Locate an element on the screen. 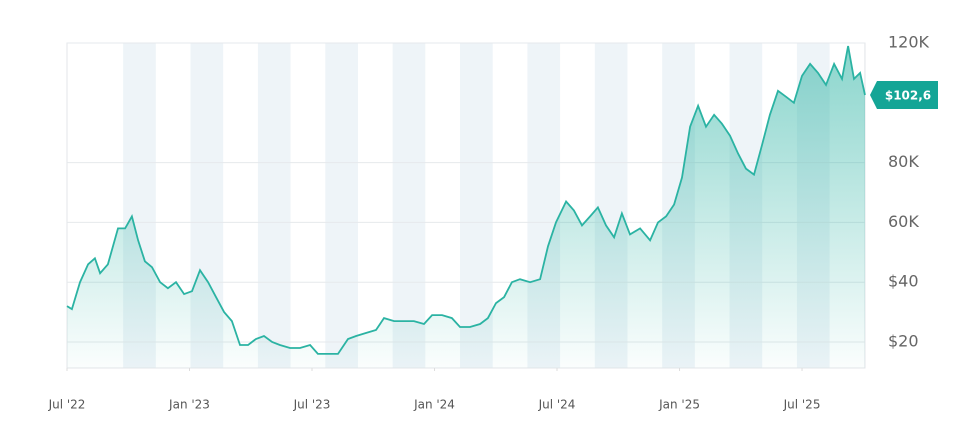 Image resolution: width=968 pixels, height=440 pixels. y-tick-label: 80K is located at coordinates (903, 161).